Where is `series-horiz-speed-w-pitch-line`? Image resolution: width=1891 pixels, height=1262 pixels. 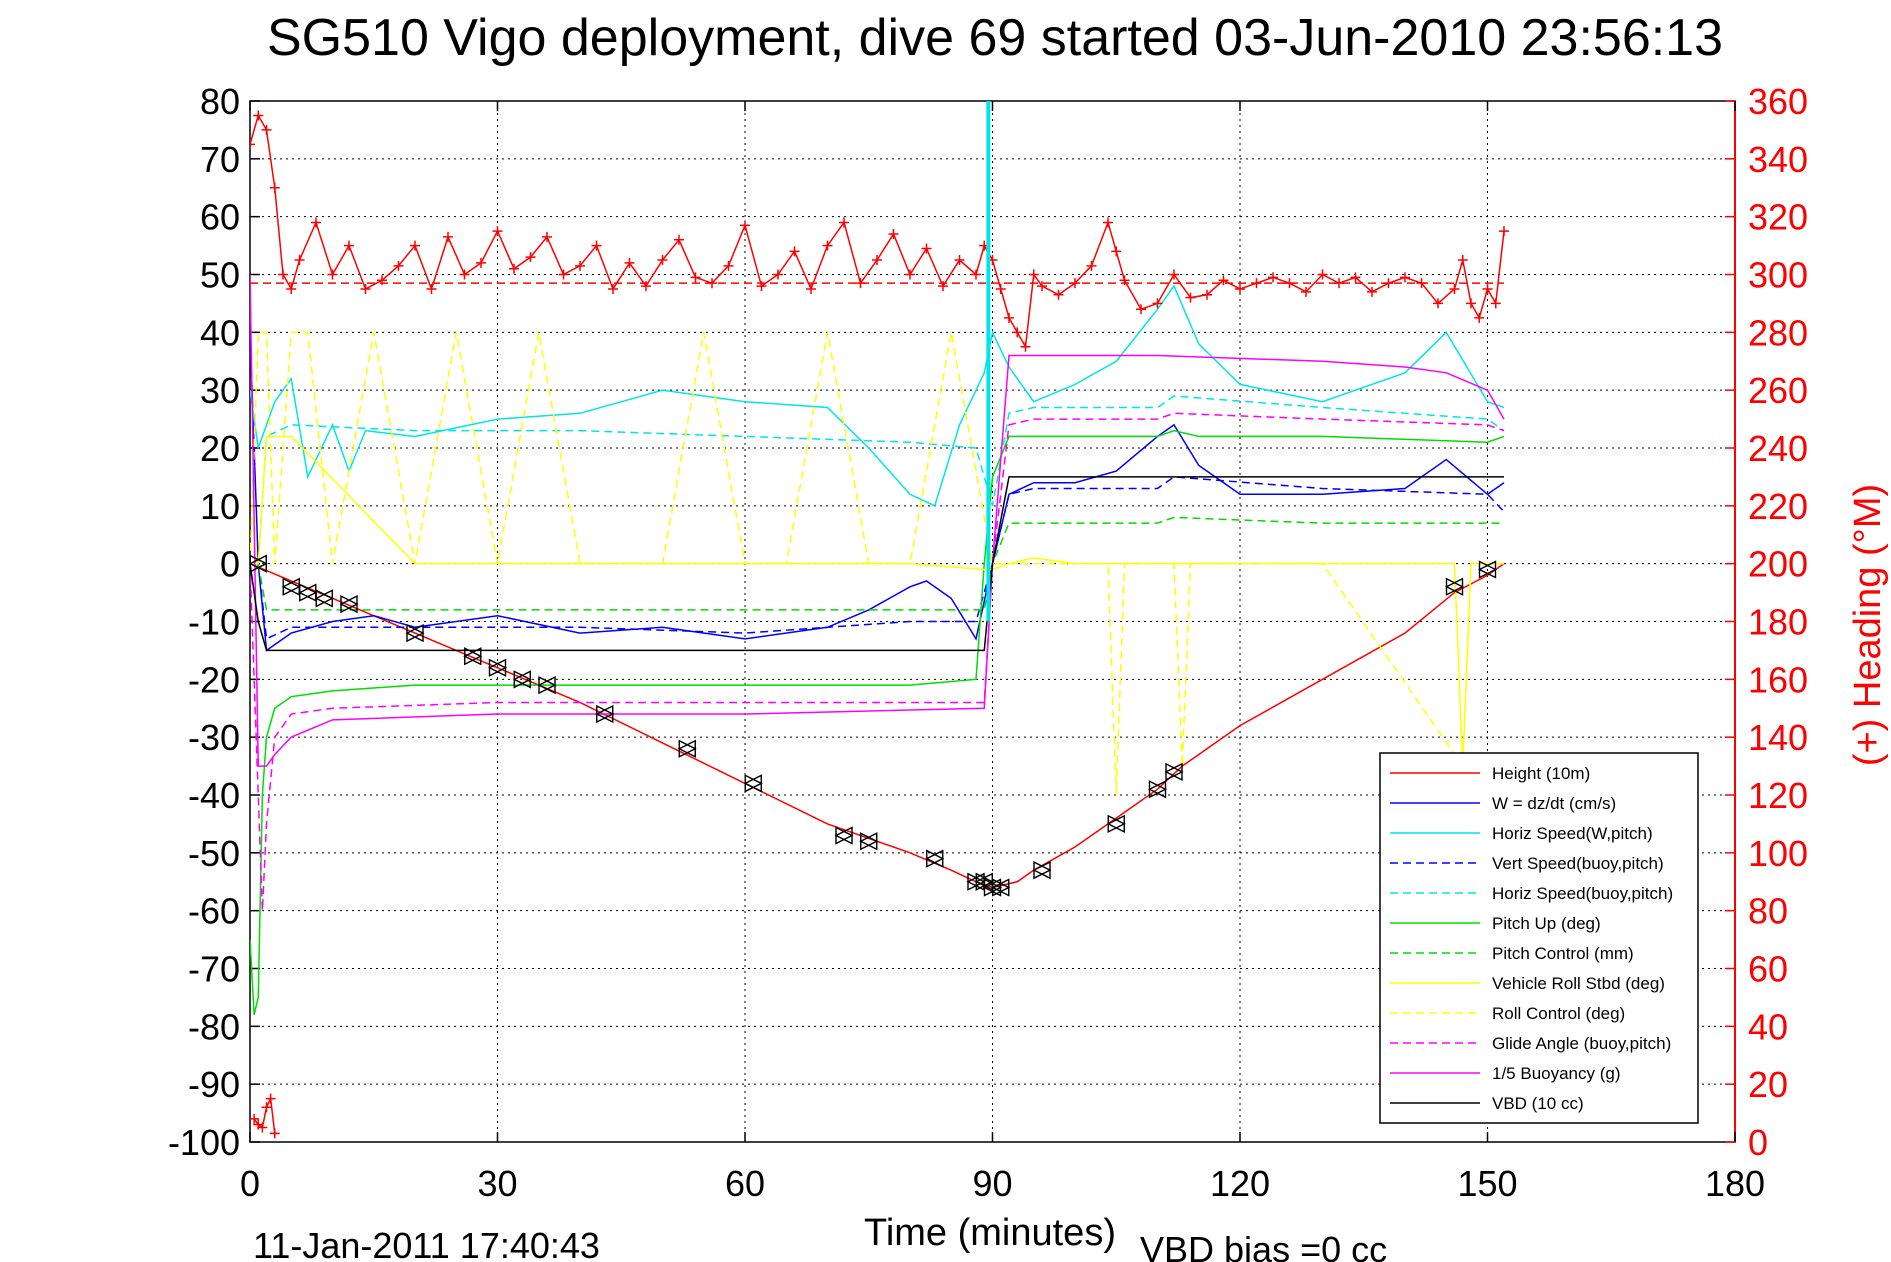
series-horiz-speed-w-pitch-line is located at coordinates (877, 395).